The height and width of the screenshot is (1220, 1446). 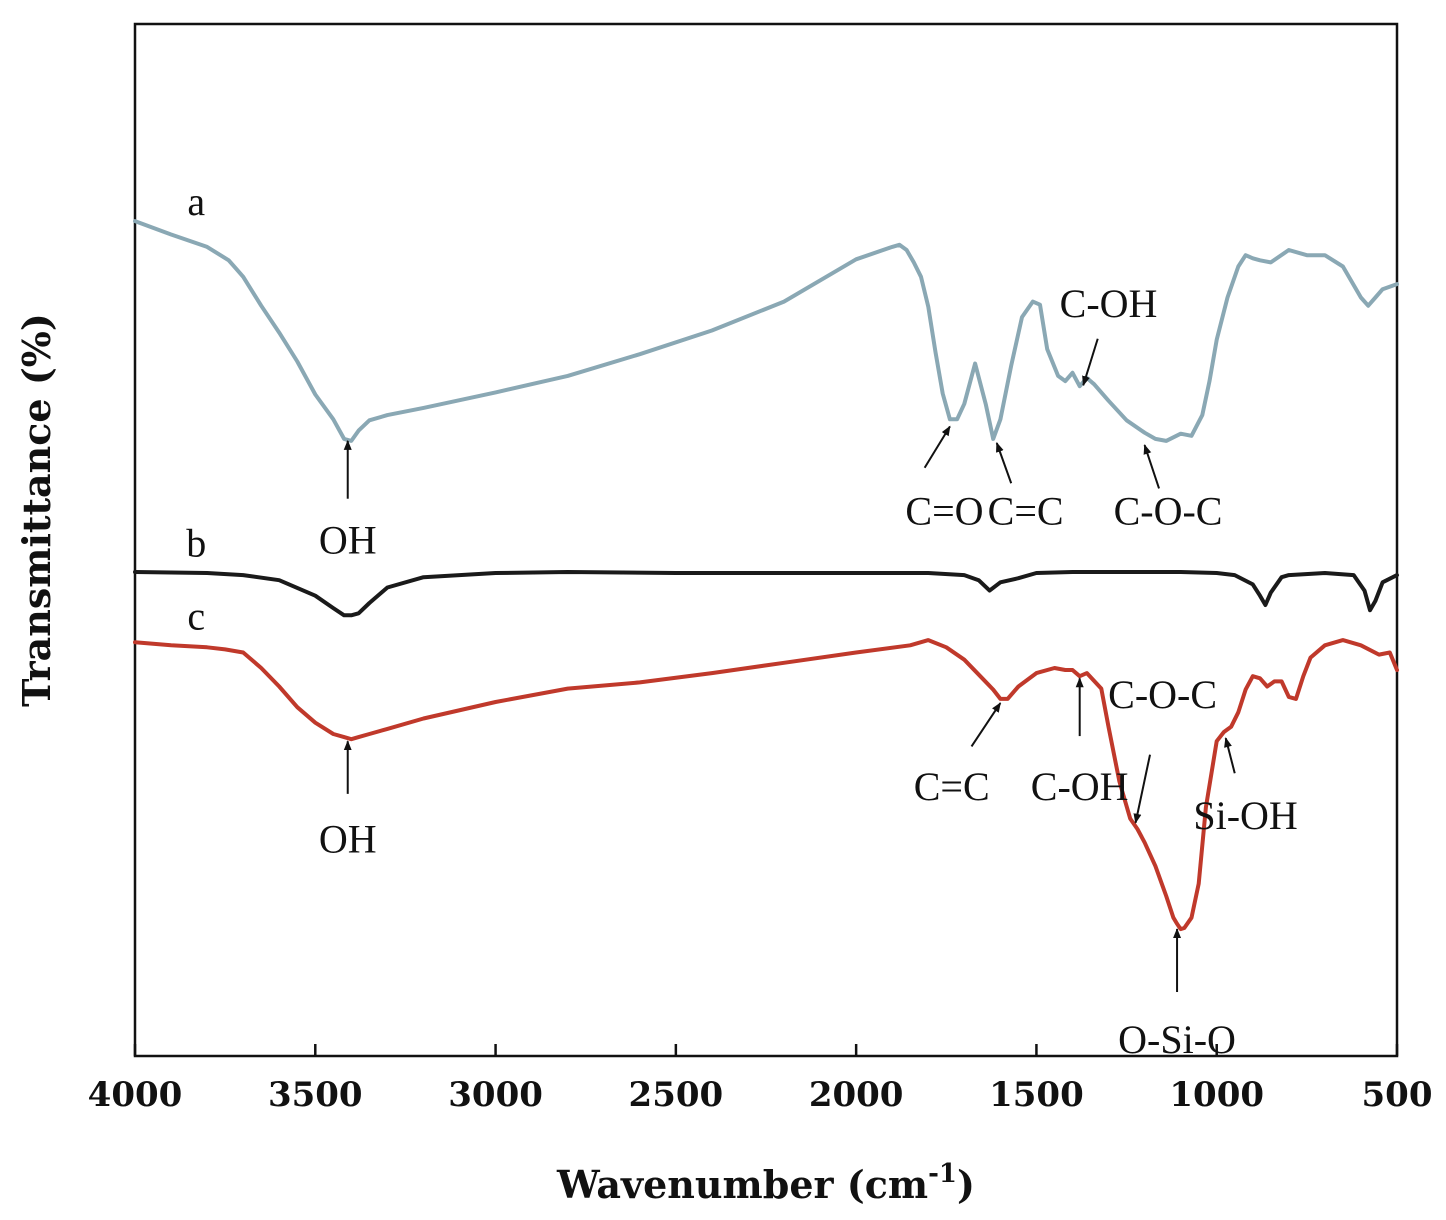 What do you see at coordinates (315, 1095) in the screenshot?
I see `x-tick-label: 3500` at bounding box center [315, 1095].